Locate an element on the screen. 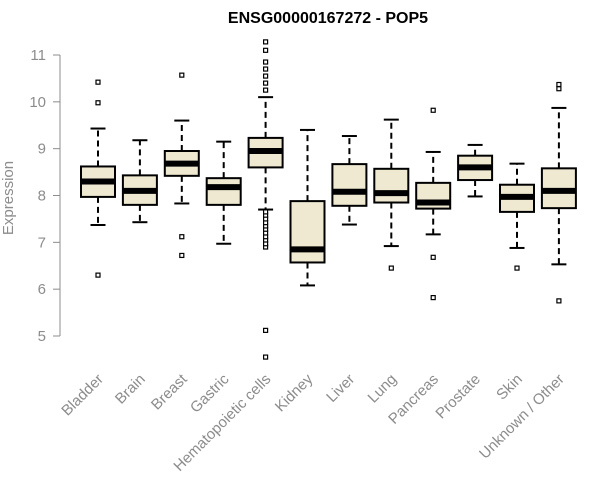 Image resolution: width=600 pixels, height=500 pixels. box-skin is located at coordinates (517, 216).